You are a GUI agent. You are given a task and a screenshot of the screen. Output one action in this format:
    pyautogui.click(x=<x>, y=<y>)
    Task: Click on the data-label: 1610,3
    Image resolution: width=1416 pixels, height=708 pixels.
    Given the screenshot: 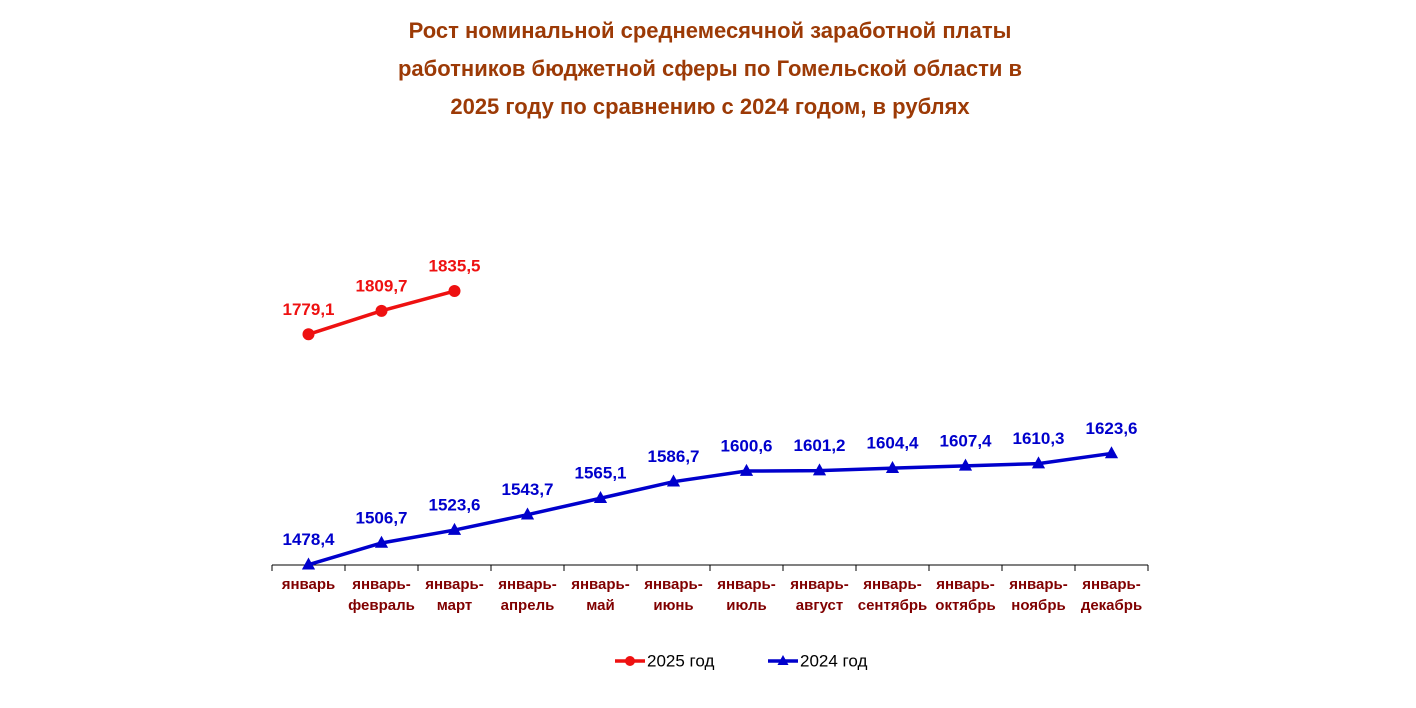 What is the action you would take?
    pyautogui.click(x=1039, y=438)
    